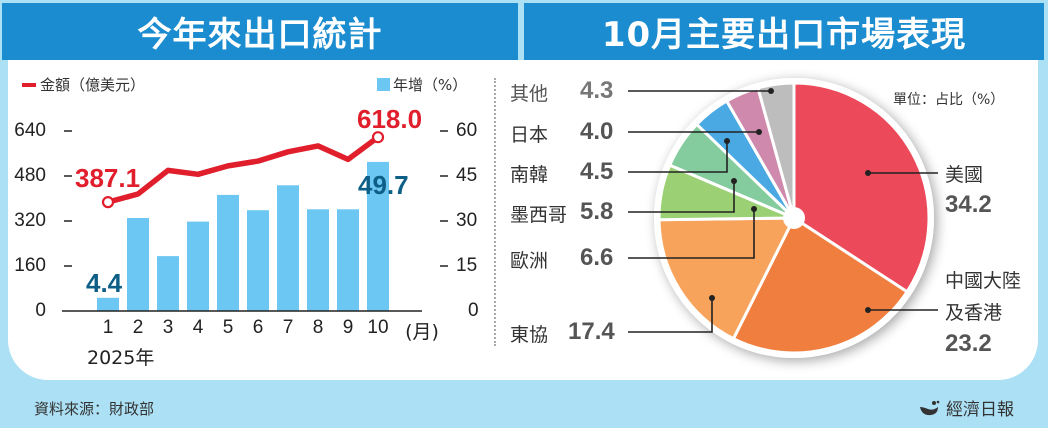 The width and height of the screenshot is (1048, 428). What do you see at coordinates (529, 175) in the screenshot?
I see `slice-name-korea: 南韓` at bounding box center [529, 175].